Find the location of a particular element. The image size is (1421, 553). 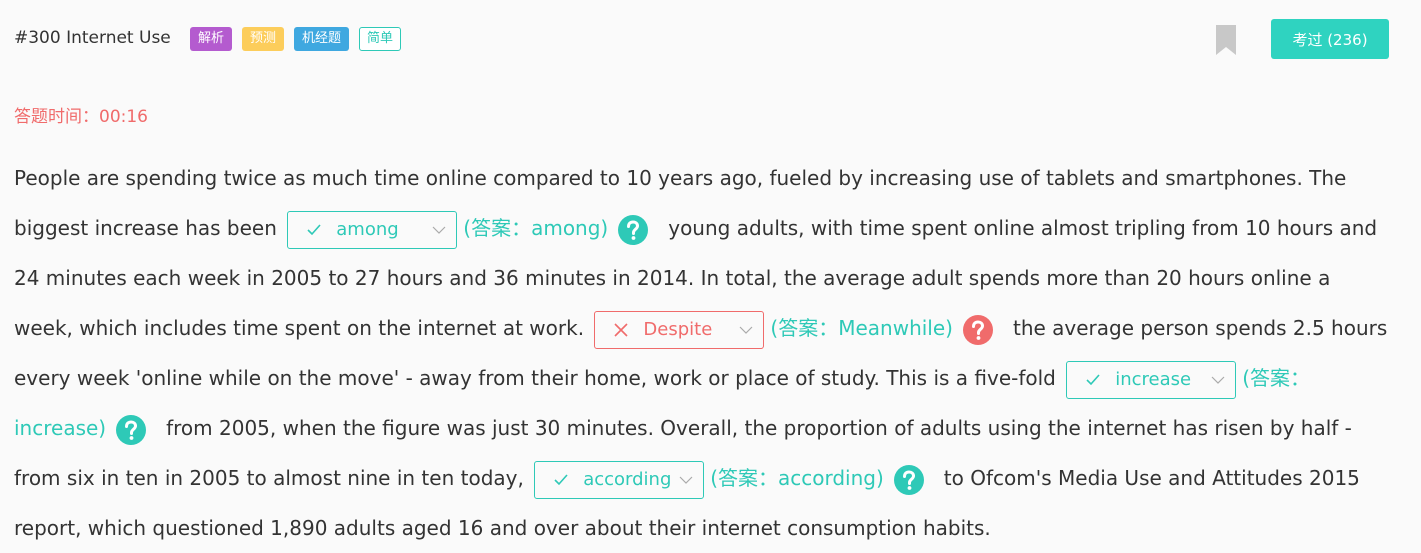

timer: 答题时间：00:16 is located at coordinates (81, 117).